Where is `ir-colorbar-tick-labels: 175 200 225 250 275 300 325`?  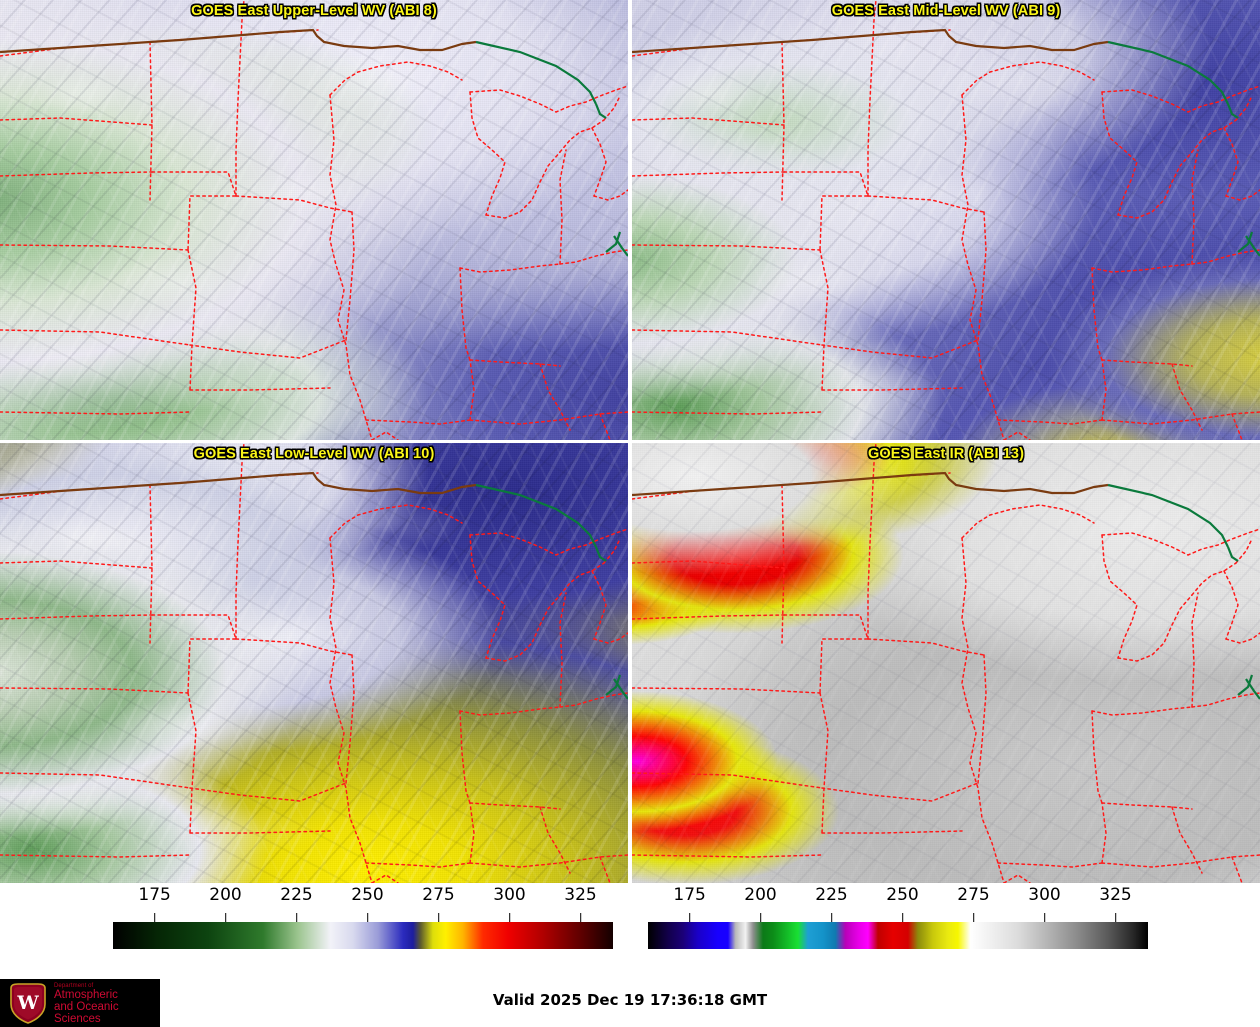
ir-colorbar-tick-labels: 175 200 225 250 275 300 325 is located at coordinates (898, 898).